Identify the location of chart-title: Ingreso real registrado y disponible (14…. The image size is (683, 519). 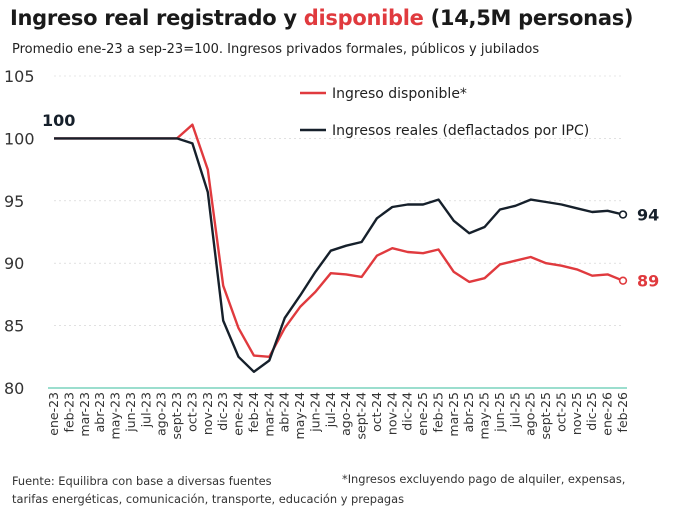
(322, 18).